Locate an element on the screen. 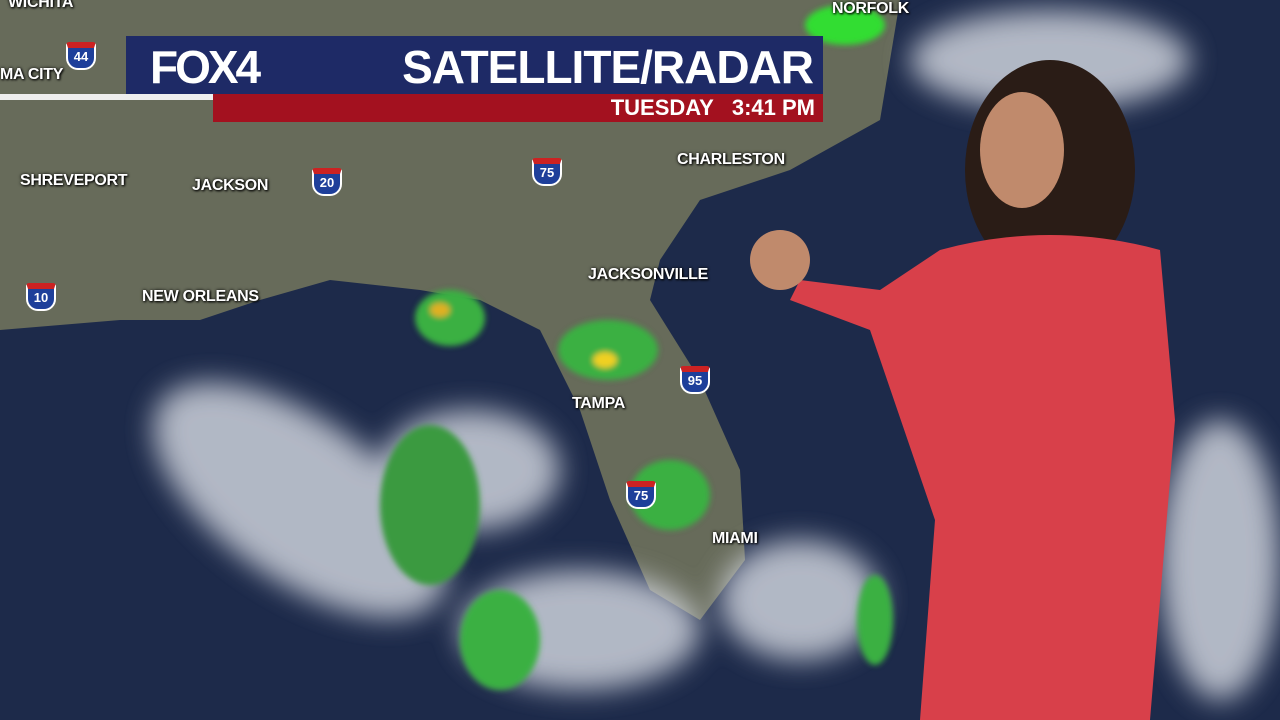 The width and height of the screenshot is (1280, 720). city-label: MA CITY is located at coordinates (32, 74).